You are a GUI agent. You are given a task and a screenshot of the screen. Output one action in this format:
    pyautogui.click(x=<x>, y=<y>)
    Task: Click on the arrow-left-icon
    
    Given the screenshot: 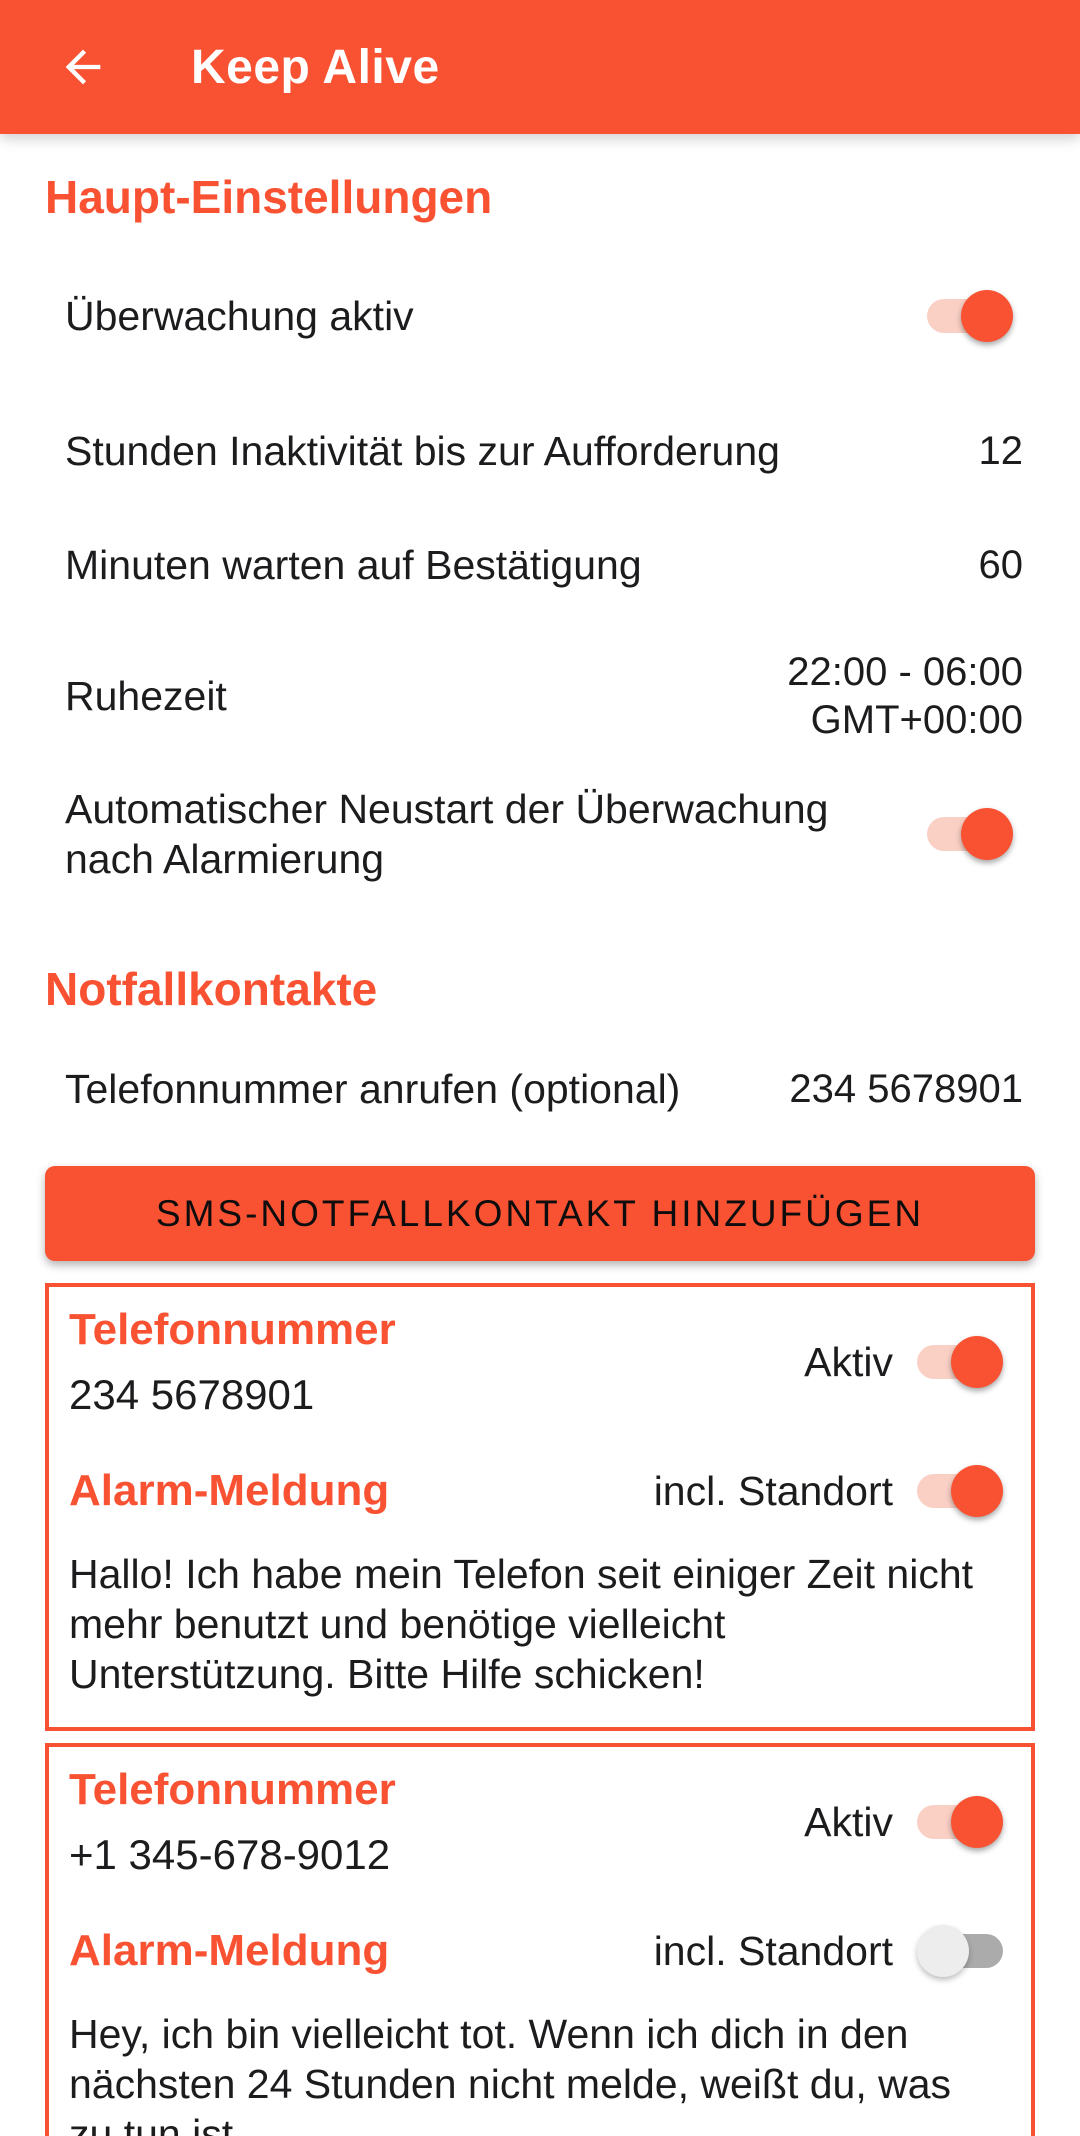 What is the action you would take?
    pyautogui.click(x=83, y=67)
    